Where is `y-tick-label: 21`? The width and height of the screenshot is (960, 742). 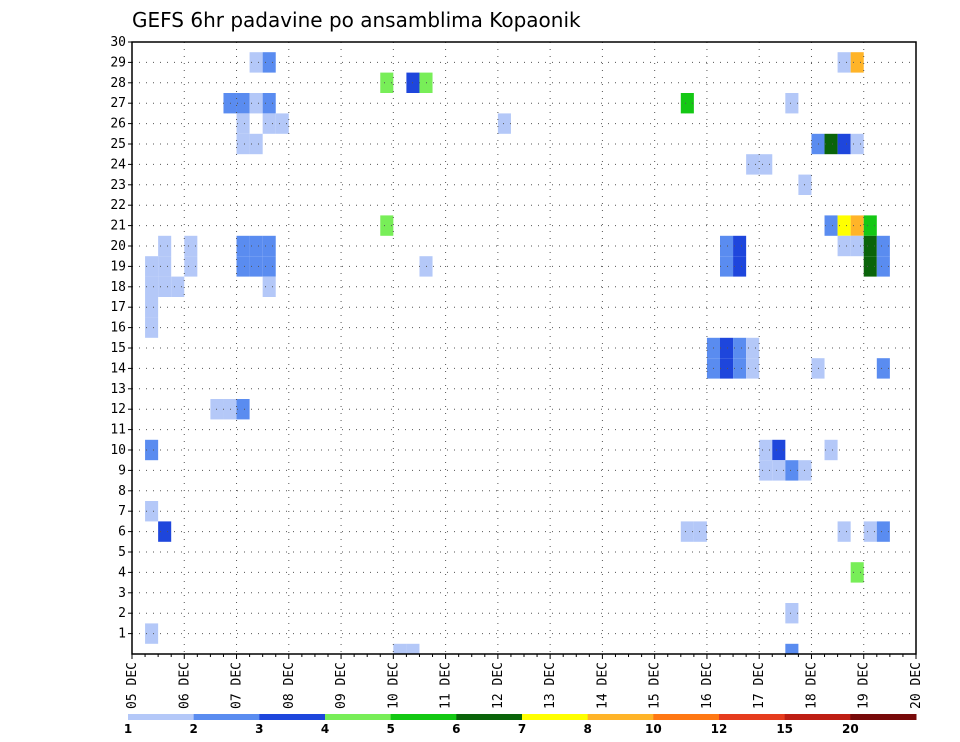
y-tick-label: 21 is located at coordinates (118, 226).